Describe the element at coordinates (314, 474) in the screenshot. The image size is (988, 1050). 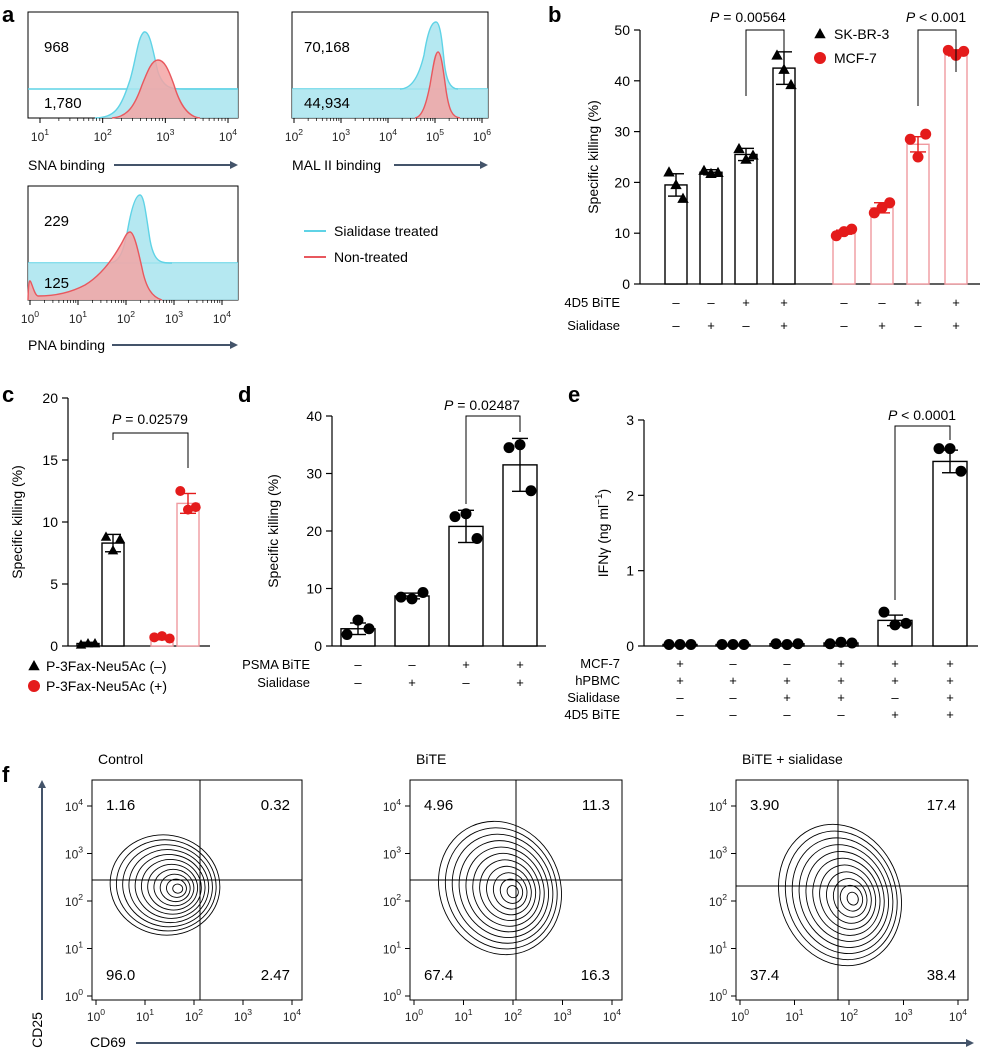
I see `y-tick-label: 30` at that location.